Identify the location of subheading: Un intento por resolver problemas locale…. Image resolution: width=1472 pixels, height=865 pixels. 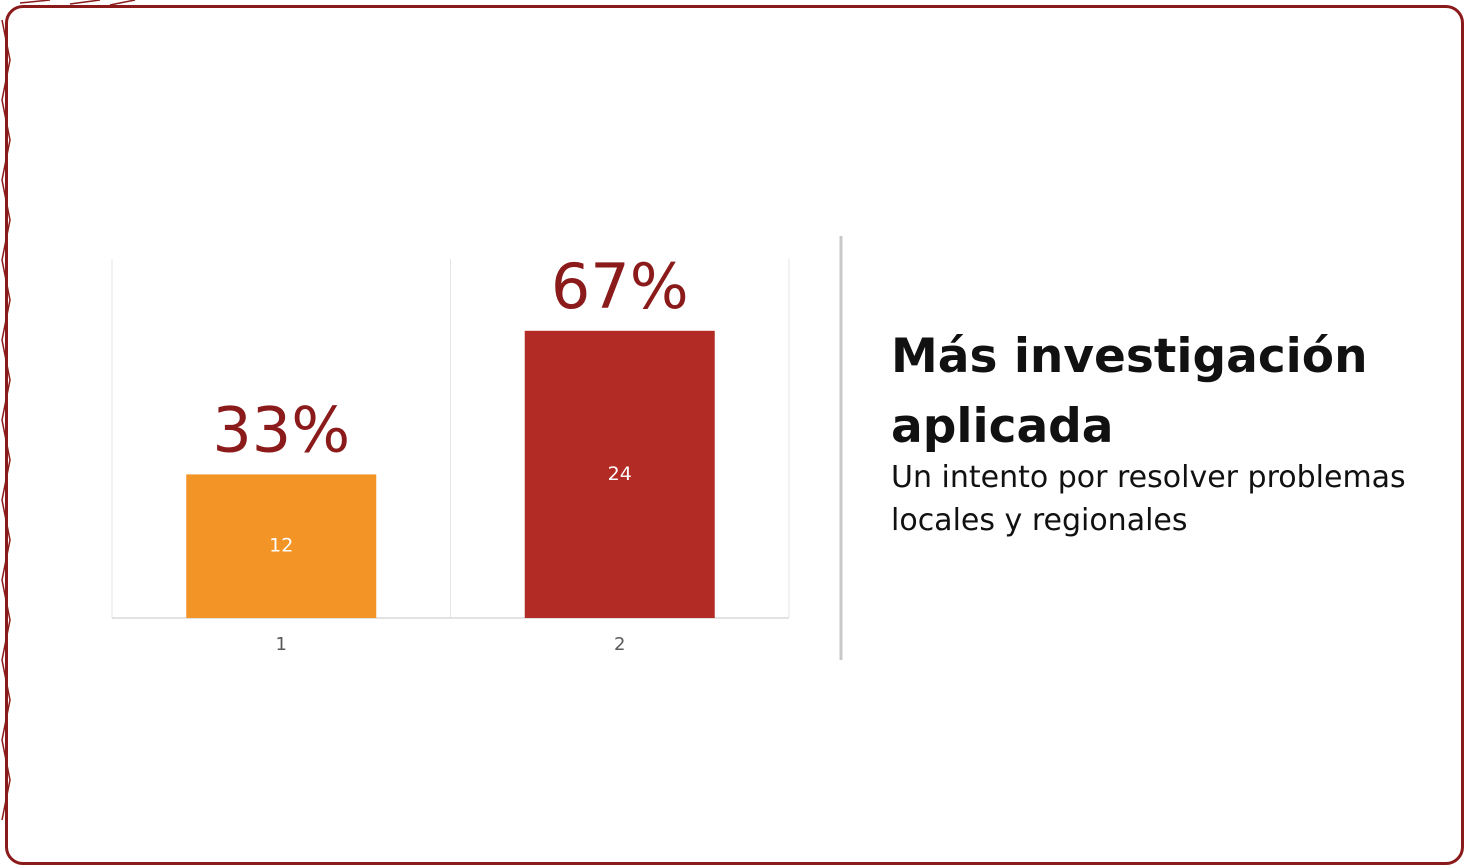
(1148, 499).